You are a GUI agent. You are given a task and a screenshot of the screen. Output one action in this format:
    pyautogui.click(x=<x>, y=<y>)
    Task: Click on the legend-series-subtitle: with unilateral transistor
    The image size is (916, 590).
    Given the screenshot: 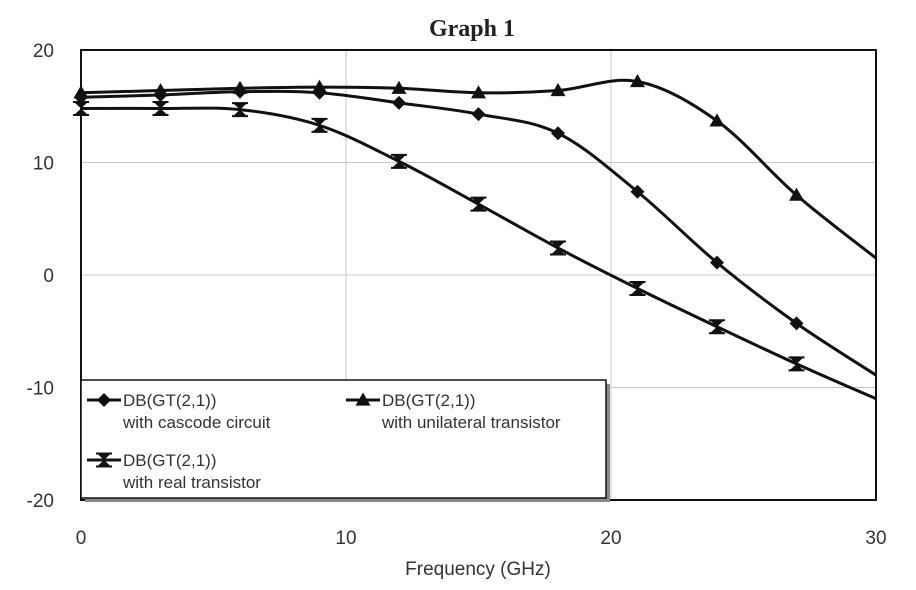 What is the action you would take?
    pyautogui.click(x=471, y=422)
    